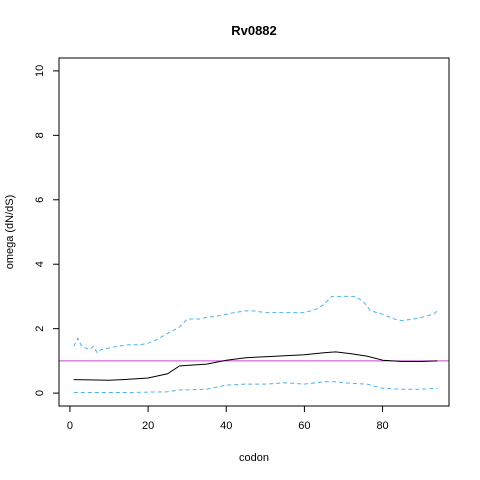  What do you see at coordinates (304, 426) in the screenshot?
I see `x-tick-label: 60` at bounding box center [304, 426].